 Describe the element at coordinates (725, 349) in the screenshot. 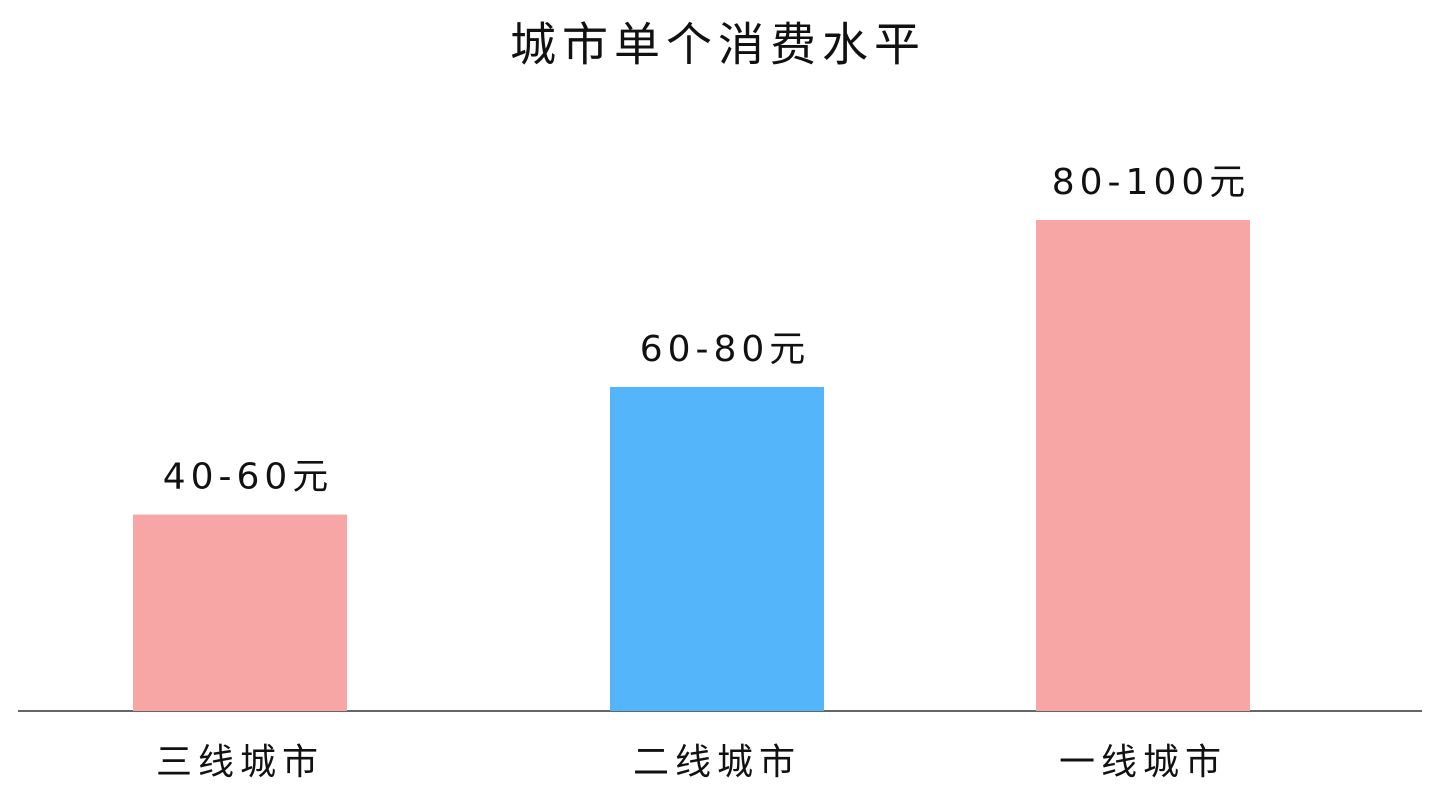

I see `value-label: 60-80元` at that location.